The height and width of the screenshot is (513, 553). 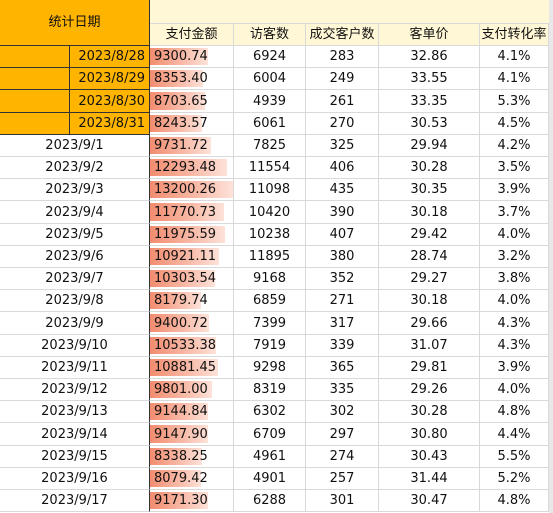 I want to click on header-customers: 成交客户数, so click(x=342, y=35).